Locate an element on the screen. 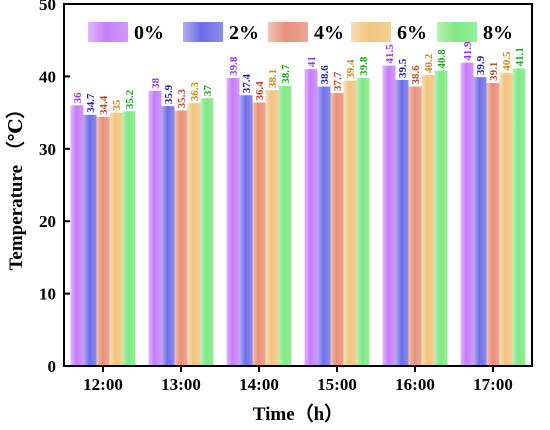 Image resolution: width=550 pixels, height=430 pixels. legend-label: 4% is located at coordinates (329, 33).